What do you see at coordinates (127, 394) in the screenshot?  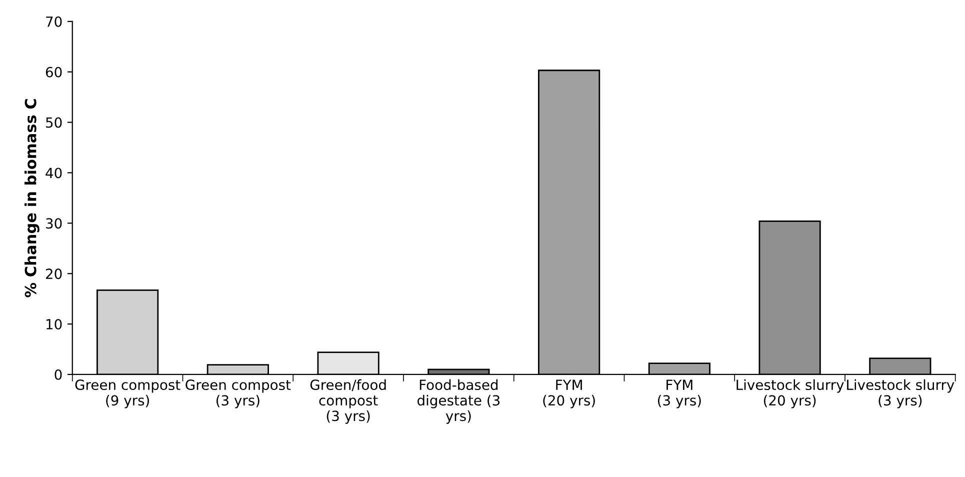 I see `x-tick-label: Green compost (9 yrs)` at bounding box center [127, 394].